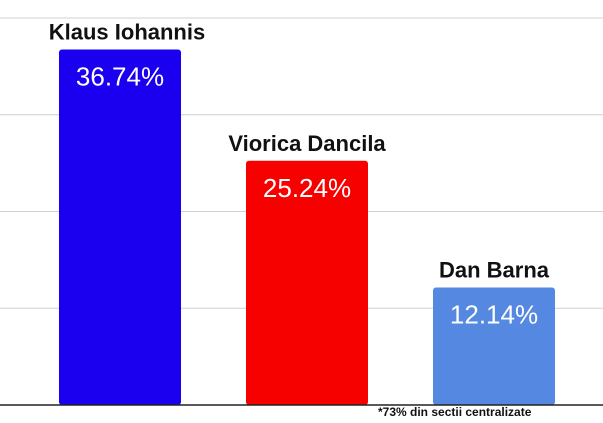 This screenshot has height=423, width=603. Describe the element at coordinates (120, 77) in the screenshot. I see `value-label: 36.74%` at that location.